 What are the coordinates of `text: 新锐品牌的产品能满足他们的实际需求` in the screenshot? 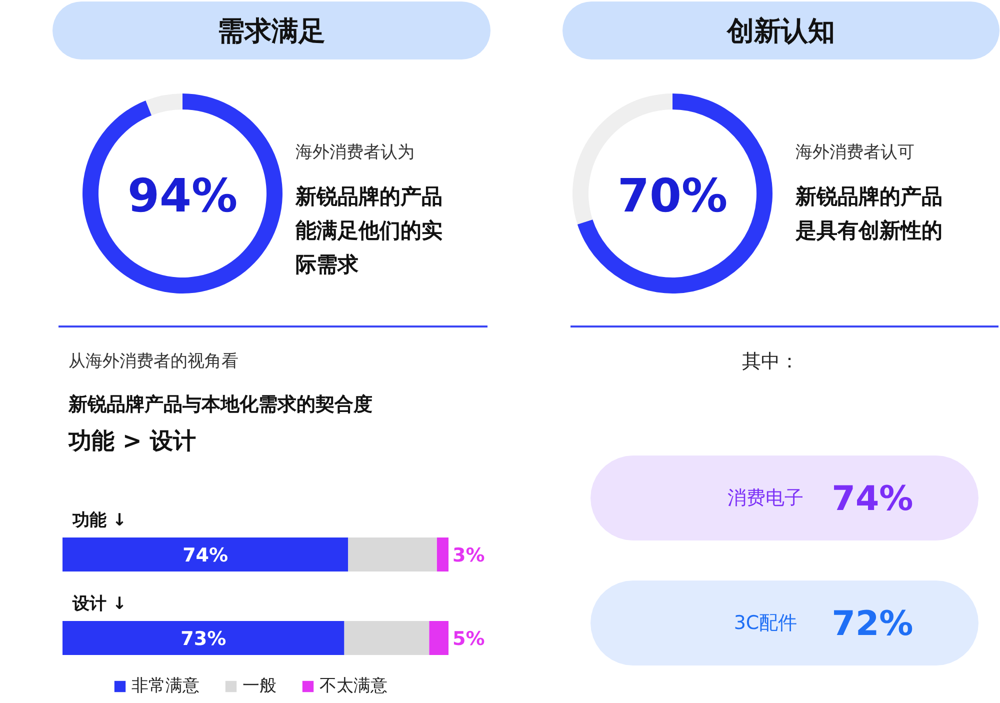 It's located at (368, 230).